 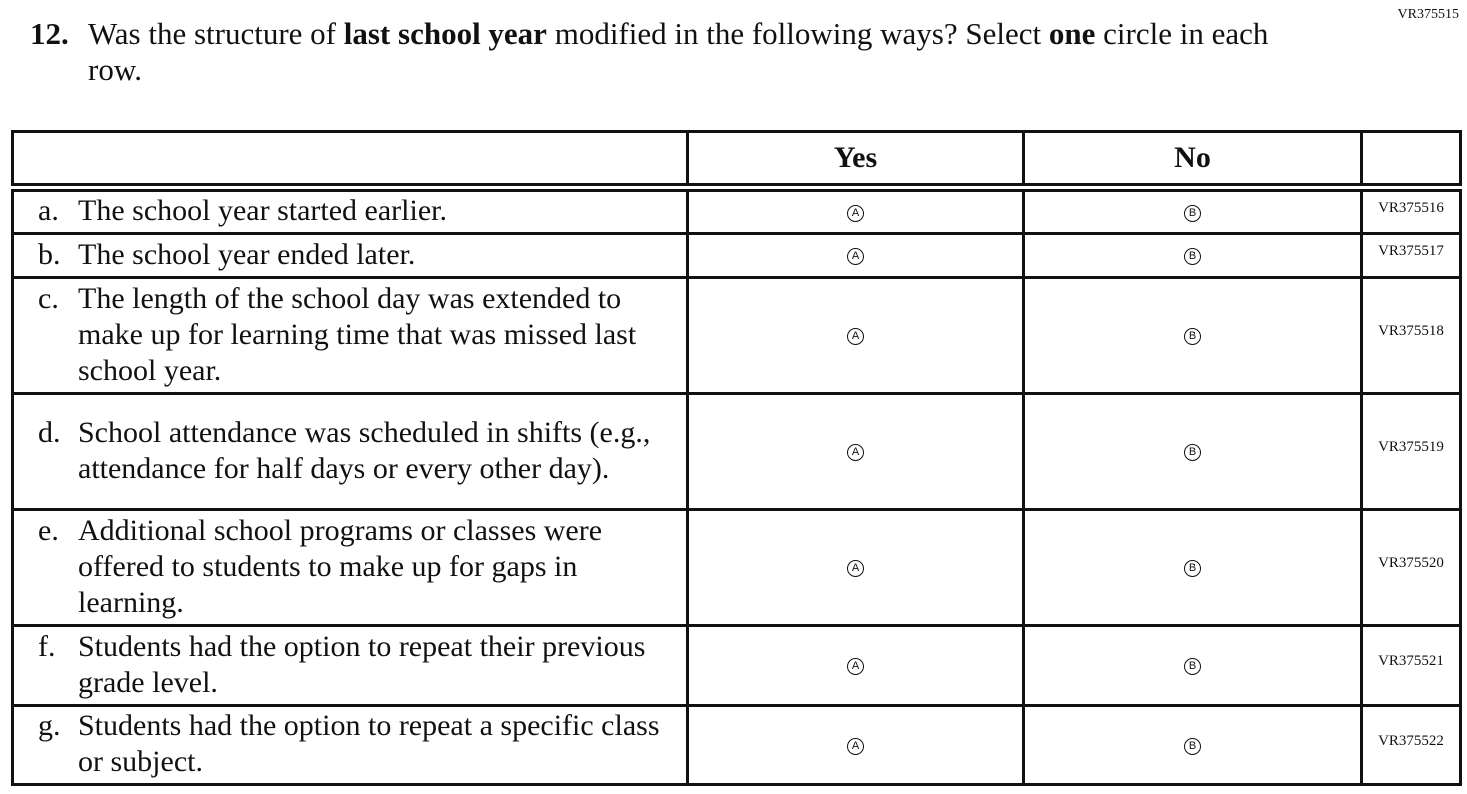 I want to click on item-letter: e., so click(x=48, y=530).